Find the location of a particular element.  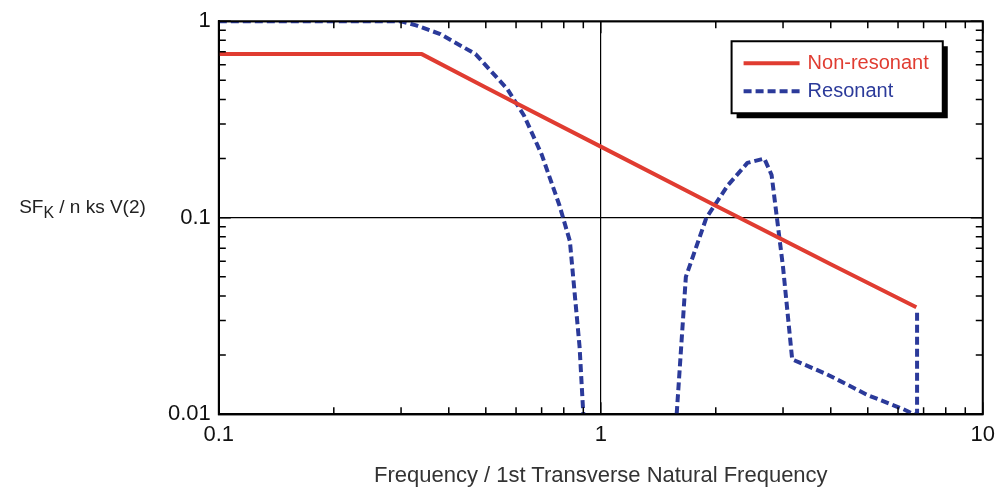

x-tick-label: 1 is located at coordinates (600, 434).